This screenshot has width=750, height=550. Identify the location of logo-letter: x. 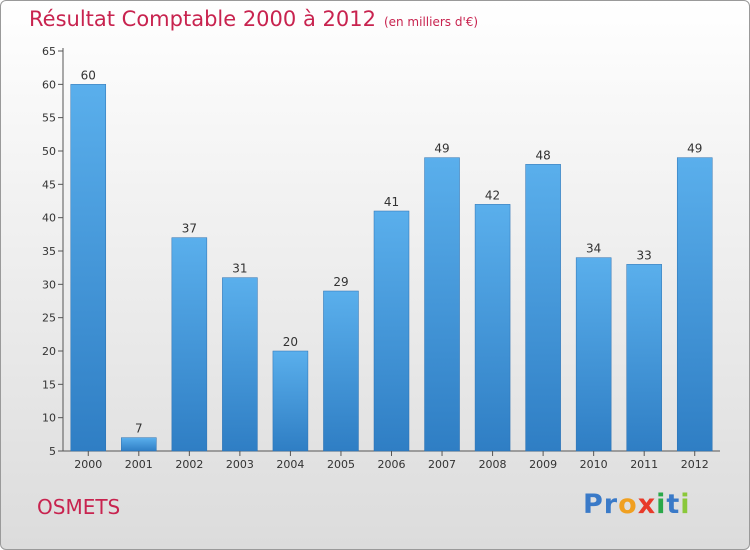
(647, 504).